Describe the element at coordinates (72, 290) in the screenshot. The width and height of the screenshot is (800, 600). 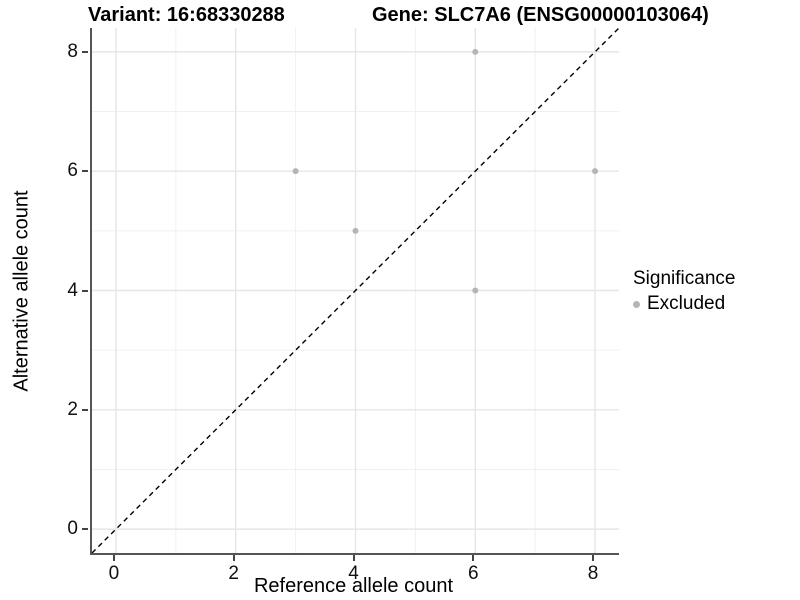
I see `y-tick-label: 4` at that location.